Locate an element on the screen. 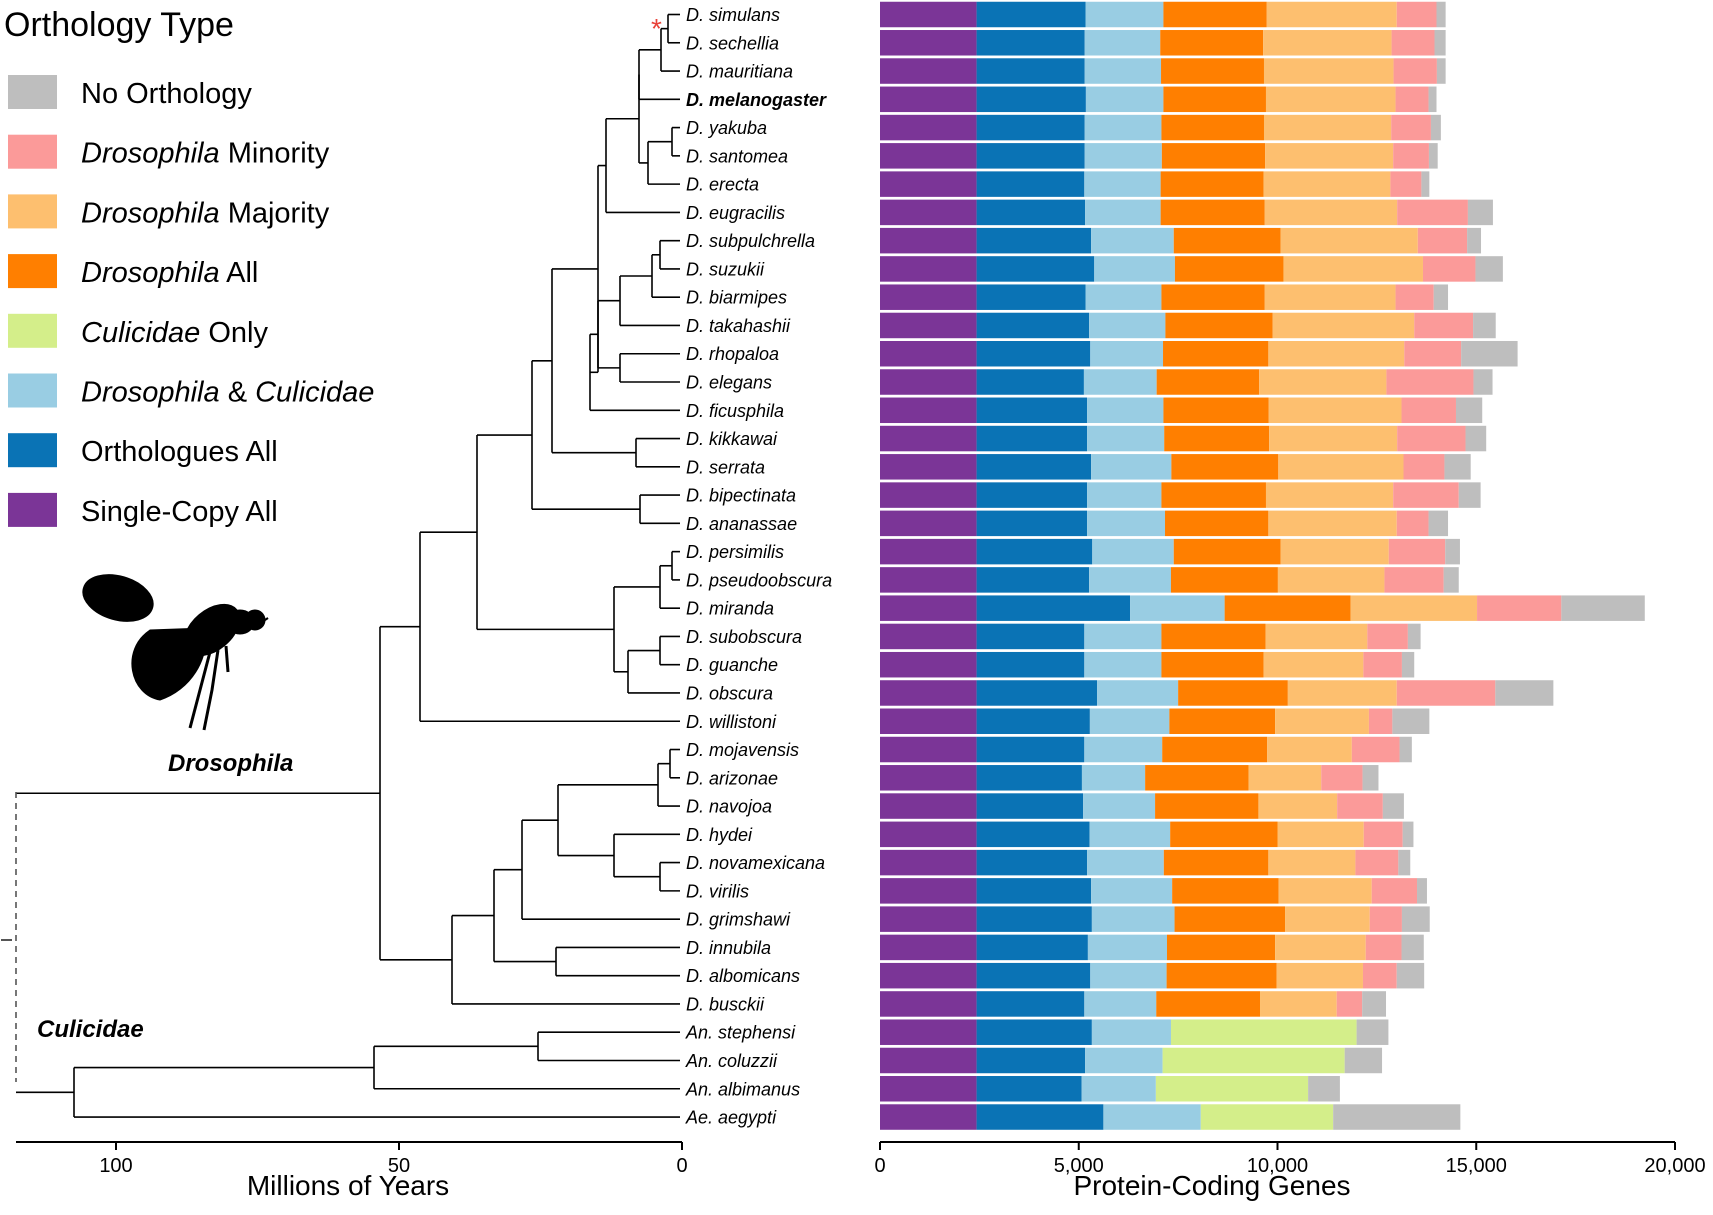 This screenshot has height=1215, width=1713. species-label: D. sechellia is located at coordinates (732, 43).